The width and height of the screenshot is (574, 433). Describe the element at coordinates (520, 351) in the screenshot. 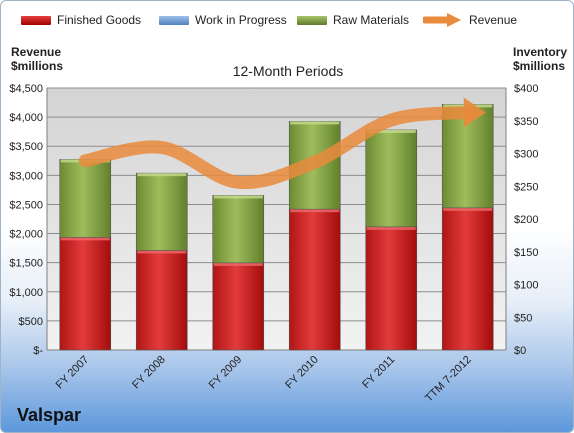

I see `right-axis-tick-label: $0` at that location.